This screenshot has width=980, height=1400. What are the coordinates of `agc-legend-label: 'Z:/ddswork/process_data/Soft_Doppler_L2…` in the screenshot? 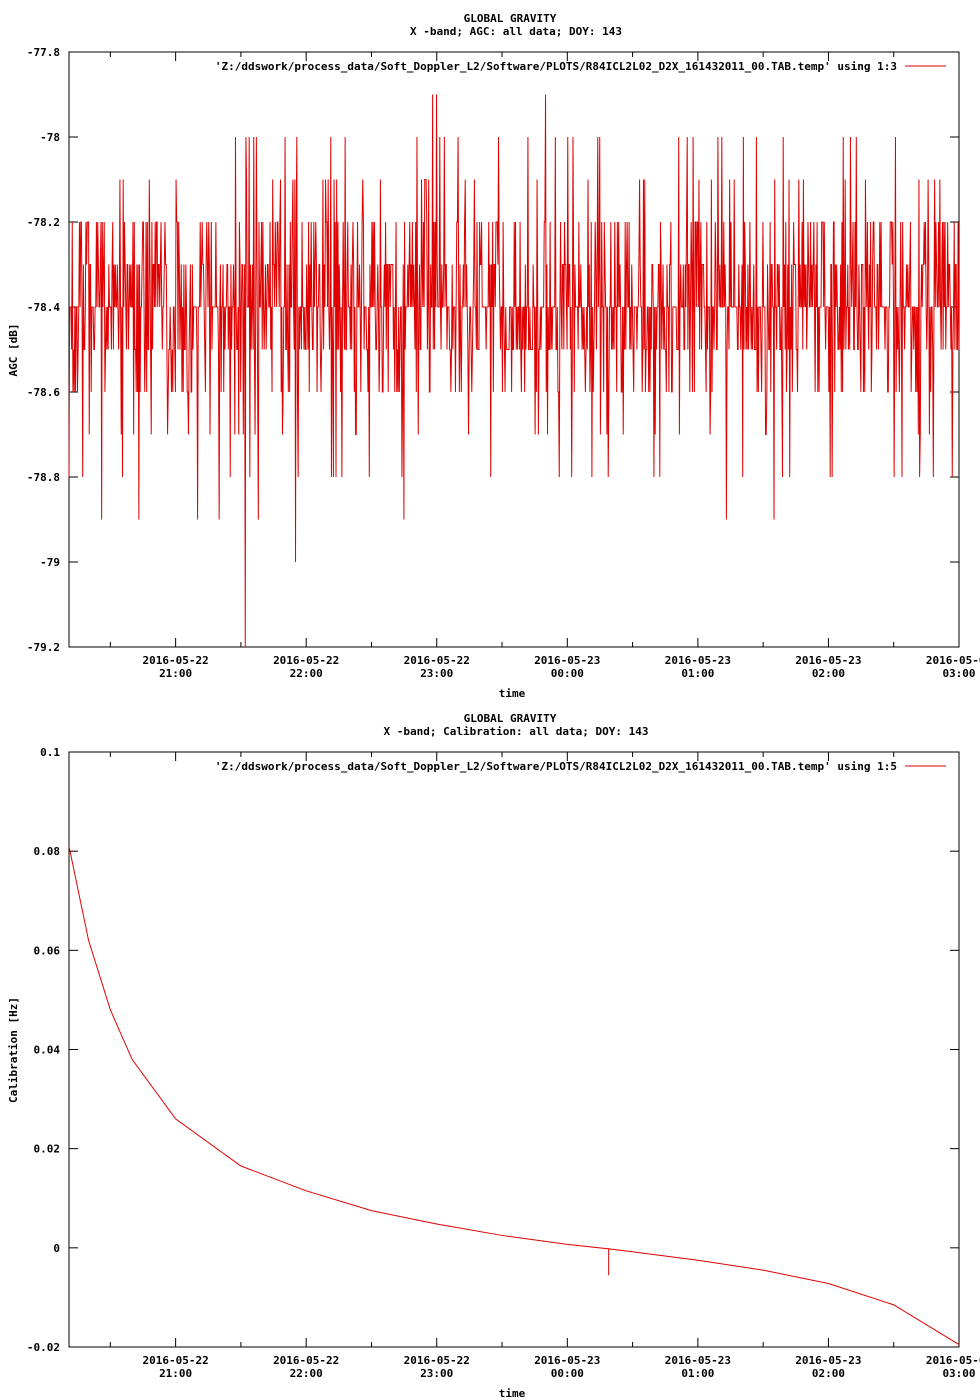 It's located at (556, 66).